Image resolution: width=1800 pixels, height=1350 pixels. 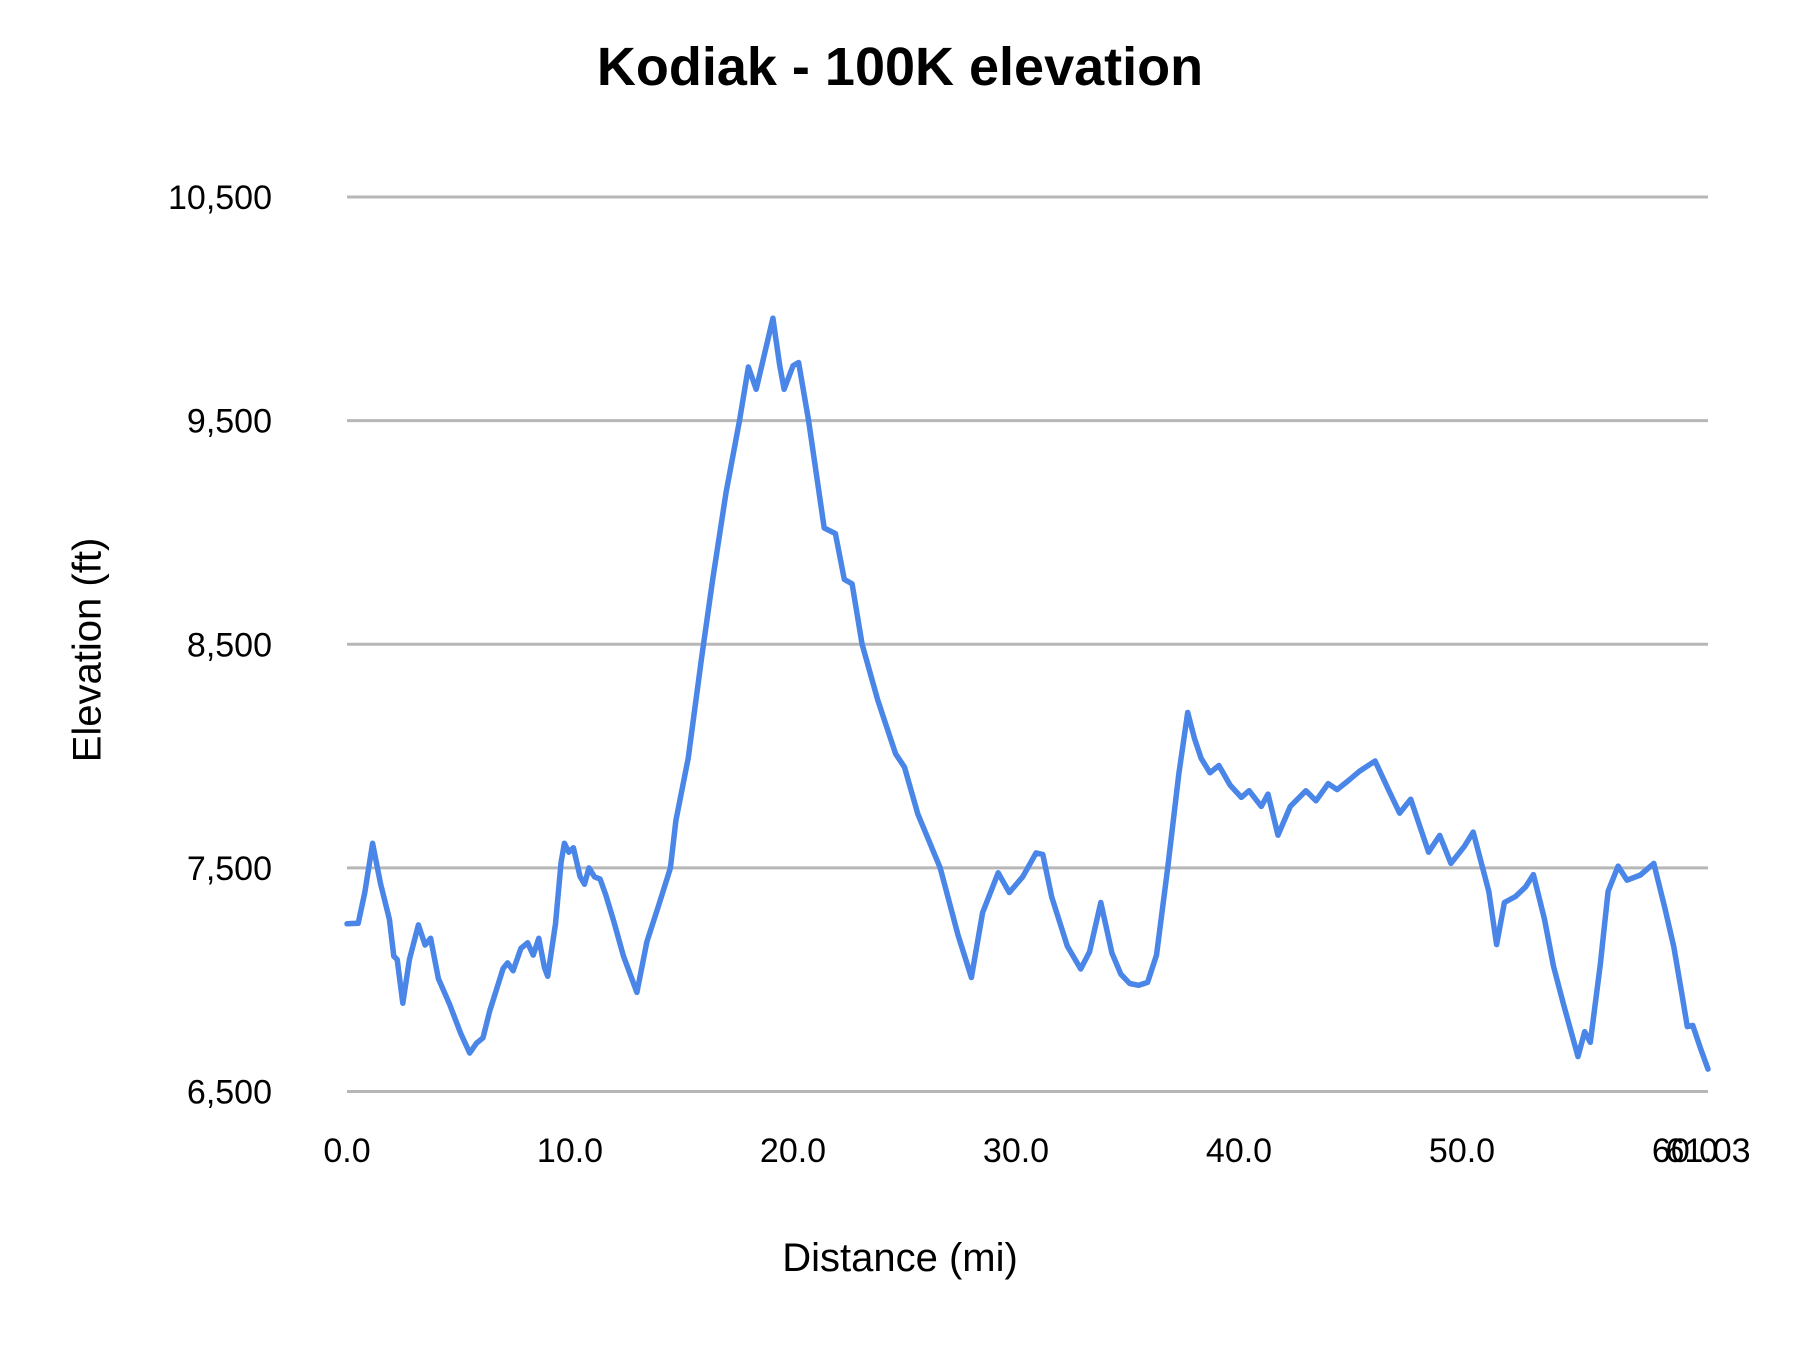 I want to click on y-tick-label: 6,500, so click(x=229, y=1093).